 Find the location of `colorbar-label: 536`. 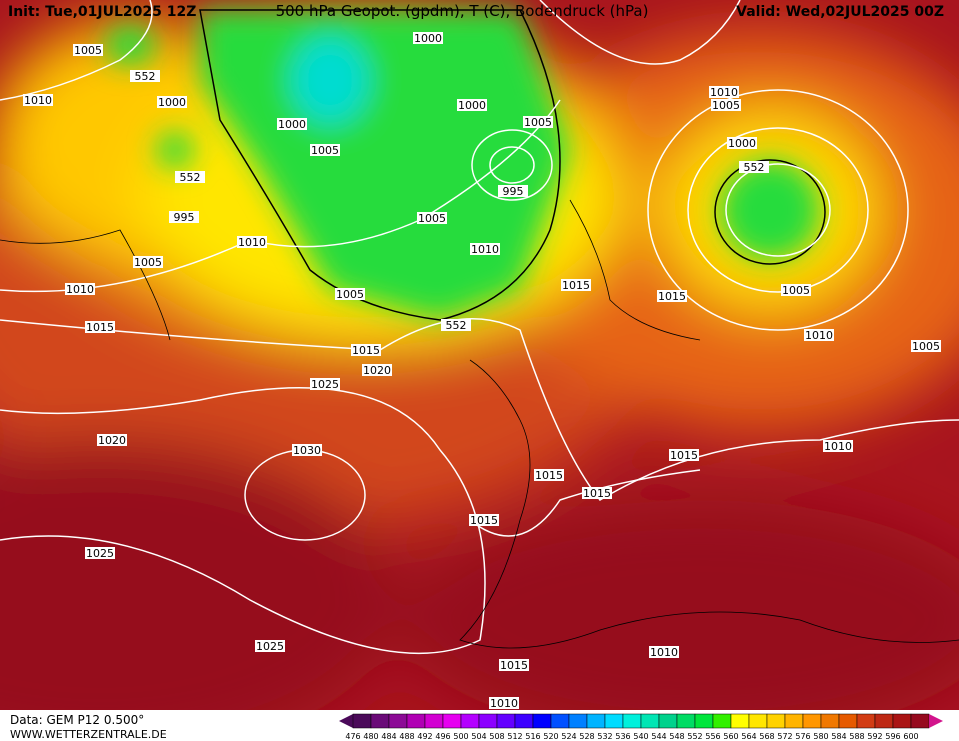

colorbar-label: 536 is located at coordinates (622, 736).